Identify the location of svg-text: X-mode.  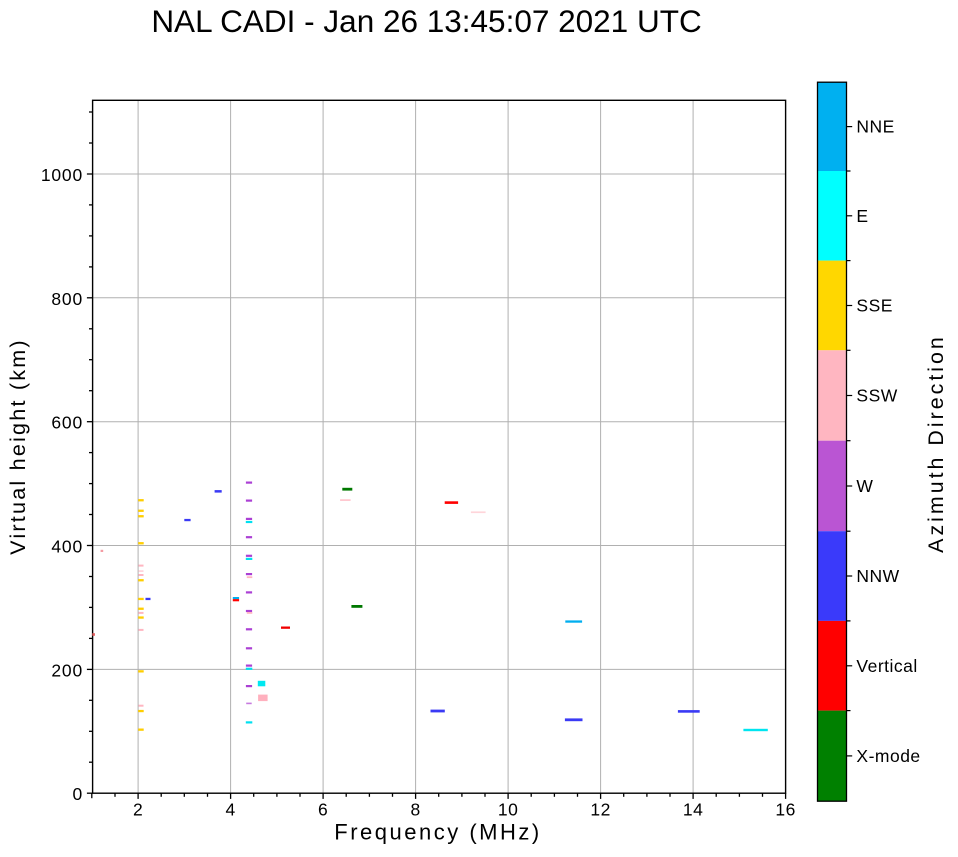
(888, 756).